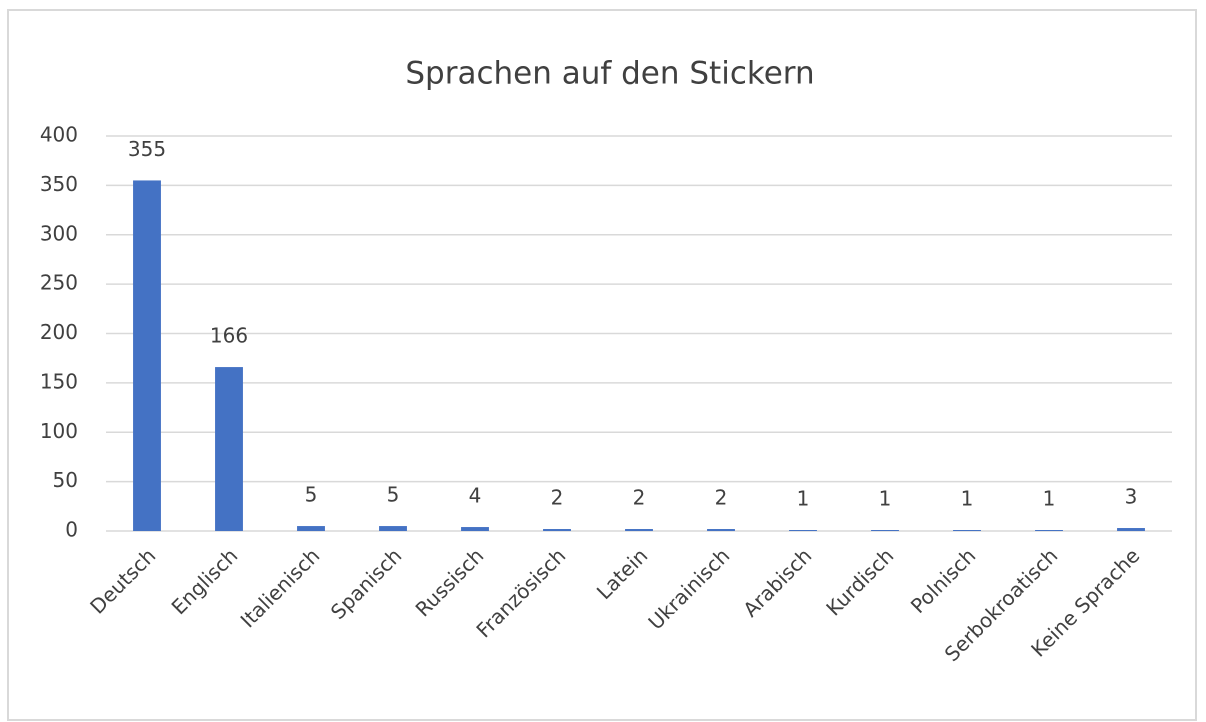  What do you see at coordinates (59, 233) in the screenshot?
I see `y-tick-label: 300` at bounding box center [59, 233].